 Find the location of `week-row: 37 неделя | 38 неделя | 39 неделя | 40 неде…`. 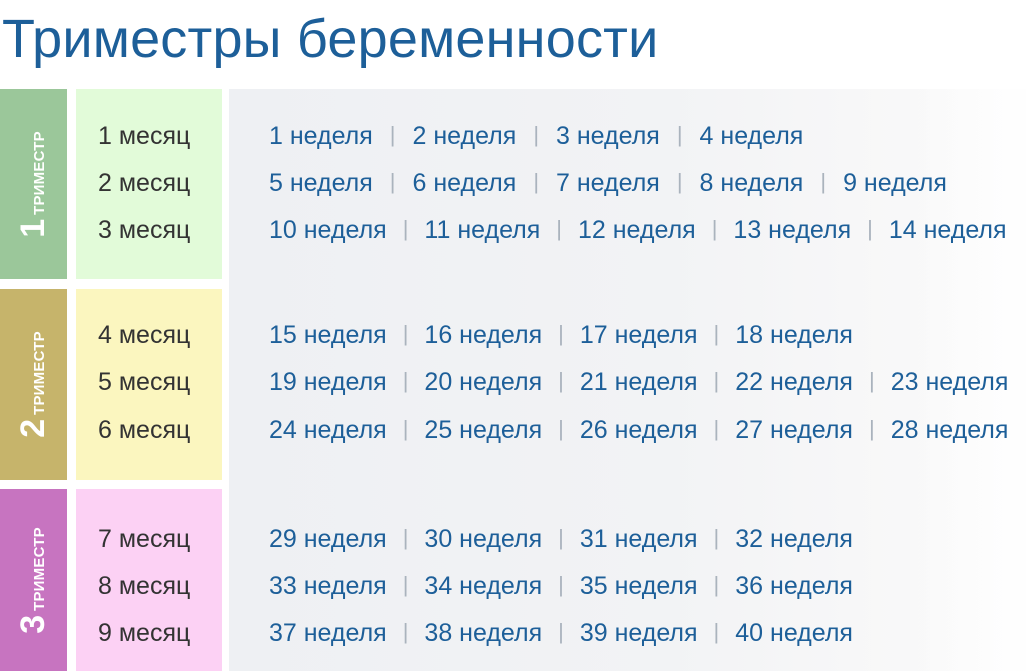

week-row: 37 неделя | 38 неделя | 39 неделя | 40 неде… is located at coordinates (561, 633).